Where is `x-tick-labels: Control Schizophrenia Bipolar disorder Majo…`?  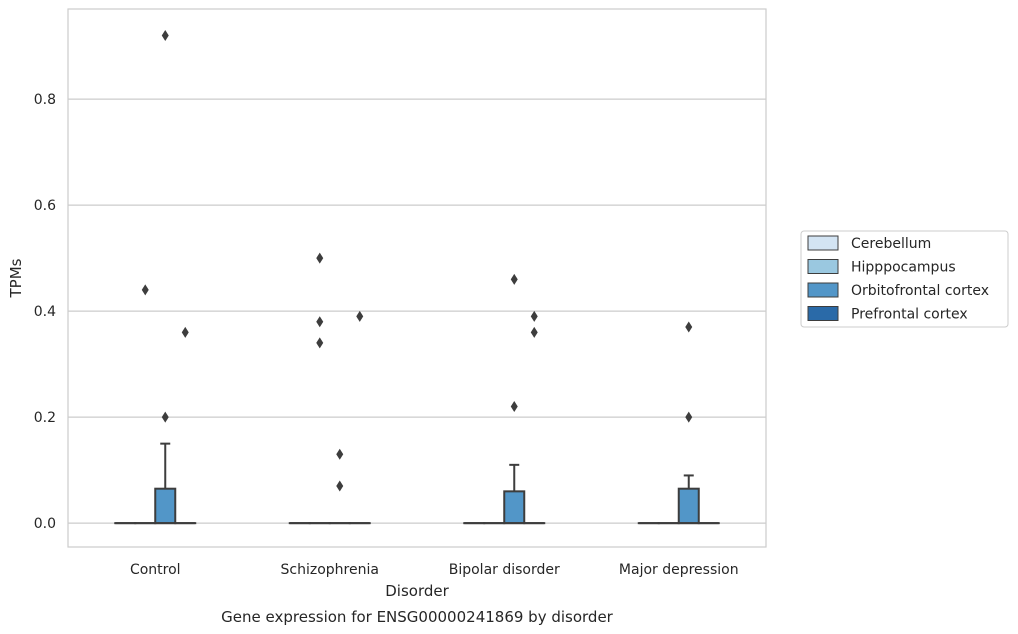 x-tick-labels: Control Schizophrenia Bipolar disorder Majo… is located at coordinates (434, 570).